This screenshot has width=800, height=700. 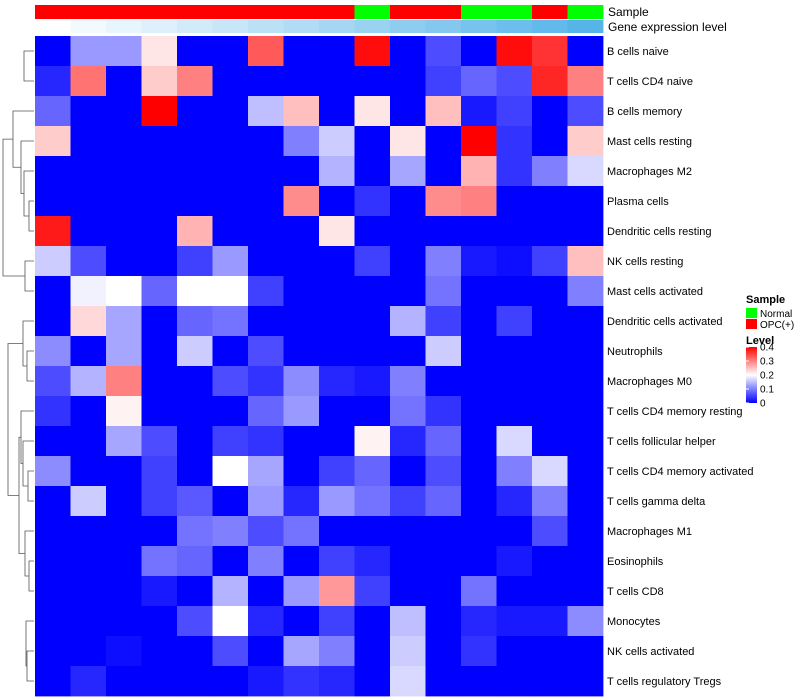 What do you see at coordinates (767, 390) in the screenshot?
I see `legend-tick-label: 0.1` at bounding box center [767, 390].